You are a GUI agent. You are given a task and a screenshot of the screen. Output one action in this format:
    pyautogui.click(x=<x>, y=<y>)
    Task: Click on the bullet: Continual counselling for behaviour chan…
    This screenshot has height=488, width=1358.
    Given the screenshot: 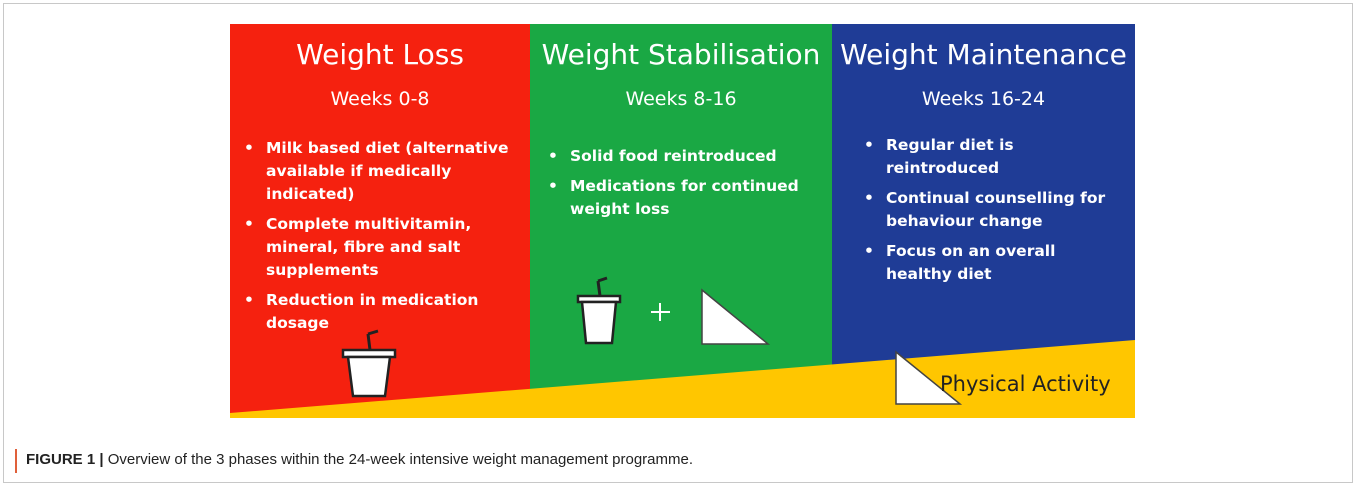 What is the action you would take?
    pyautogui.click(x=985, y=210)
    